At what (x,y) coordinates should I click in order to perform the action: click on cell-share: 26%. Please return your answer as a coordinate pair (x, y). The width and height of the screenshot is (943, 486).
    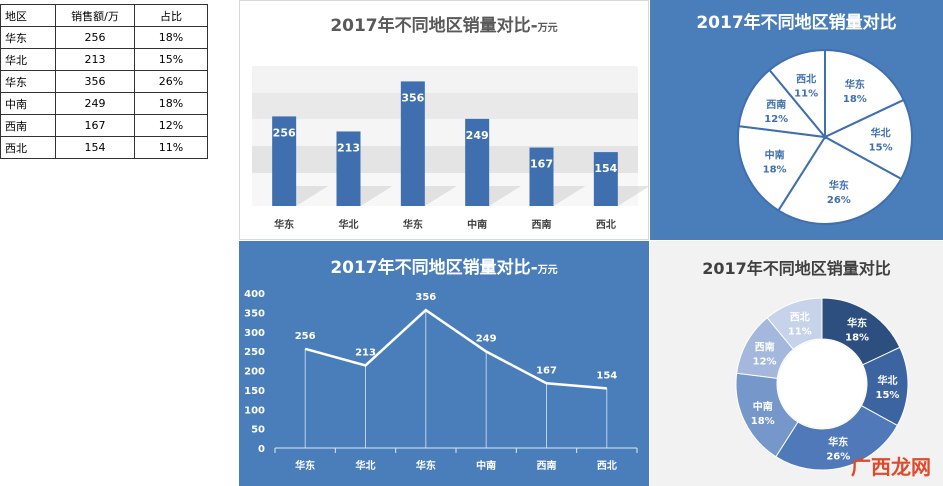
    Looking at the image, I should click on (171, 81).